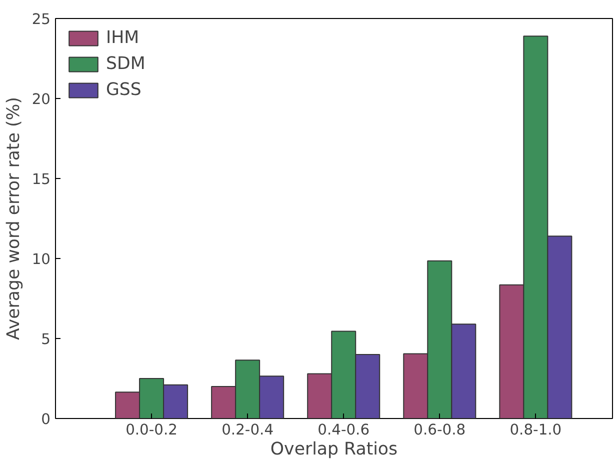 This screenshot has height=462, width=614. Describe the element at coordinates (41, 19) in the screenshot. I see `y-tick-label: 25` at that location.